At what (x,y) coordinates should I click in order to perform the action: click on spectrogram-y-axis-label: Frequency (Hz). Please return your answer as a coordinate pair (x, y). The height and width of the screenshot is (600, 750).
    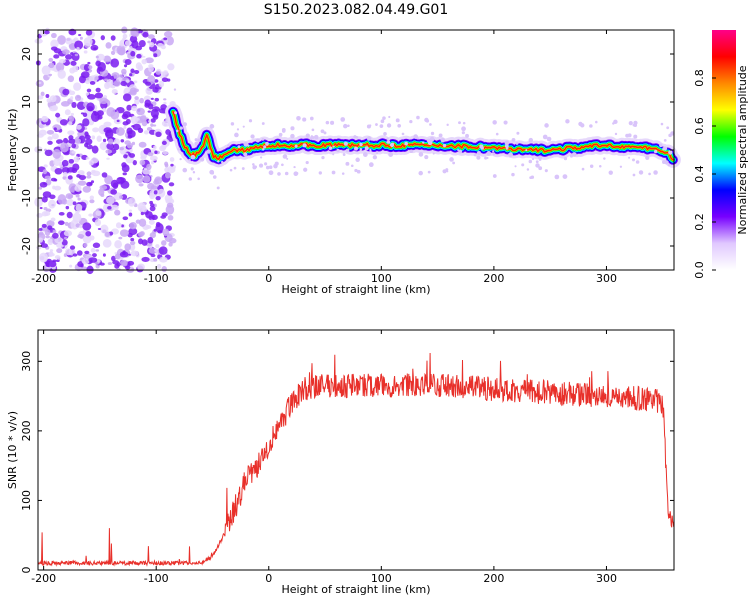
    Looking at the image, I should click on (12, 150).